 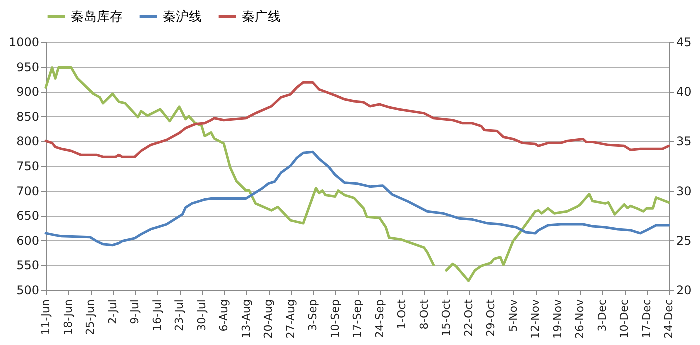 What do you see at coordinates (557, 319) in the screenshot?
I see `x-tick-label: 19-Nov` at bounding box center [557, 319].